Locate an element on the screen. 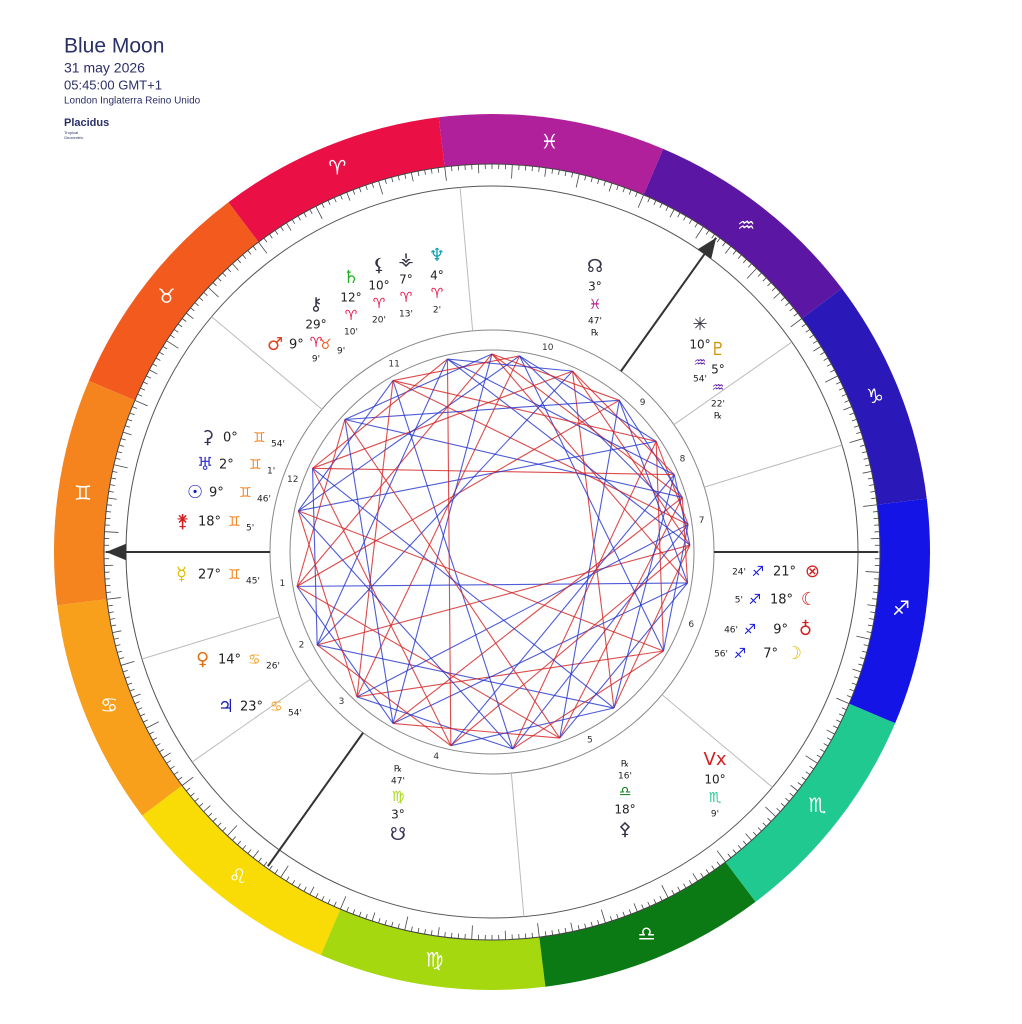 The height and width of the screenshot is (1024, 1022). point-glyph: ⚶ is located at coordinates (405, 259).